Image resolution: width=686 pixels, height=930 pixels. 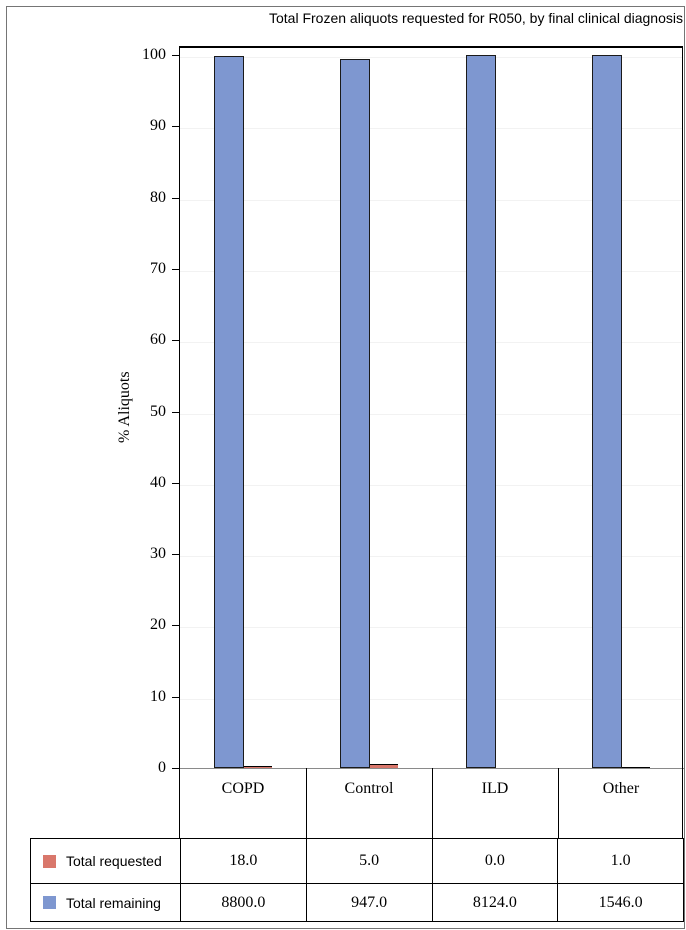 I want to click on y-tick-label: 100, so click(x=154, y=54).